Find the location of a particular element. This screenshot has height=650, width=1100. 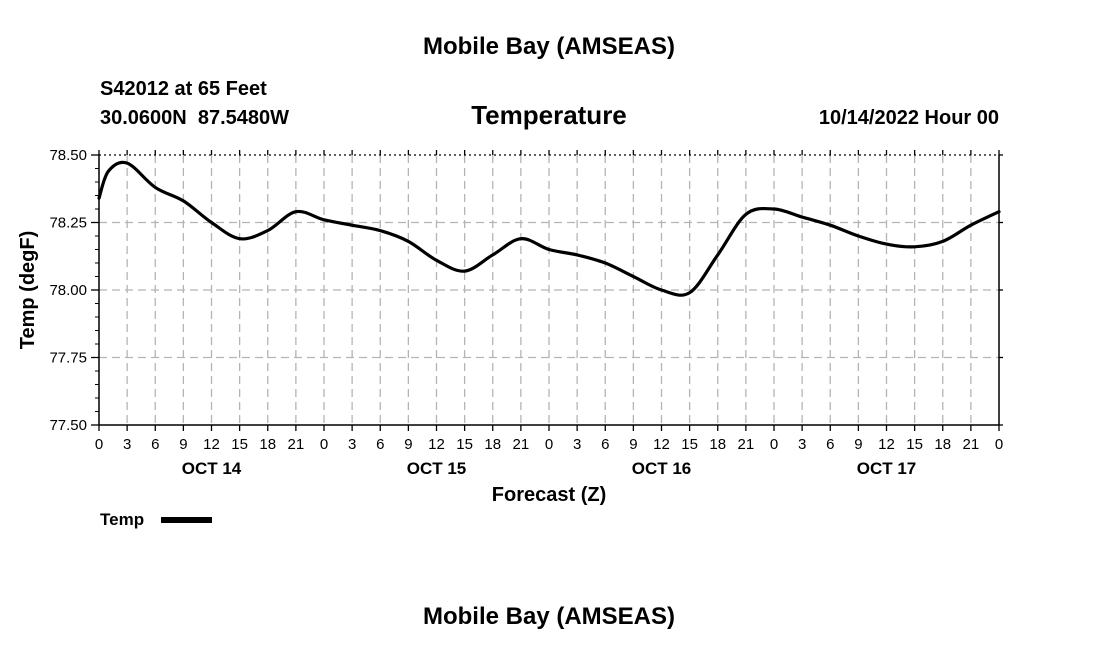

x-axis-title: Forecast (Z) is located at coordinates (549, 495).